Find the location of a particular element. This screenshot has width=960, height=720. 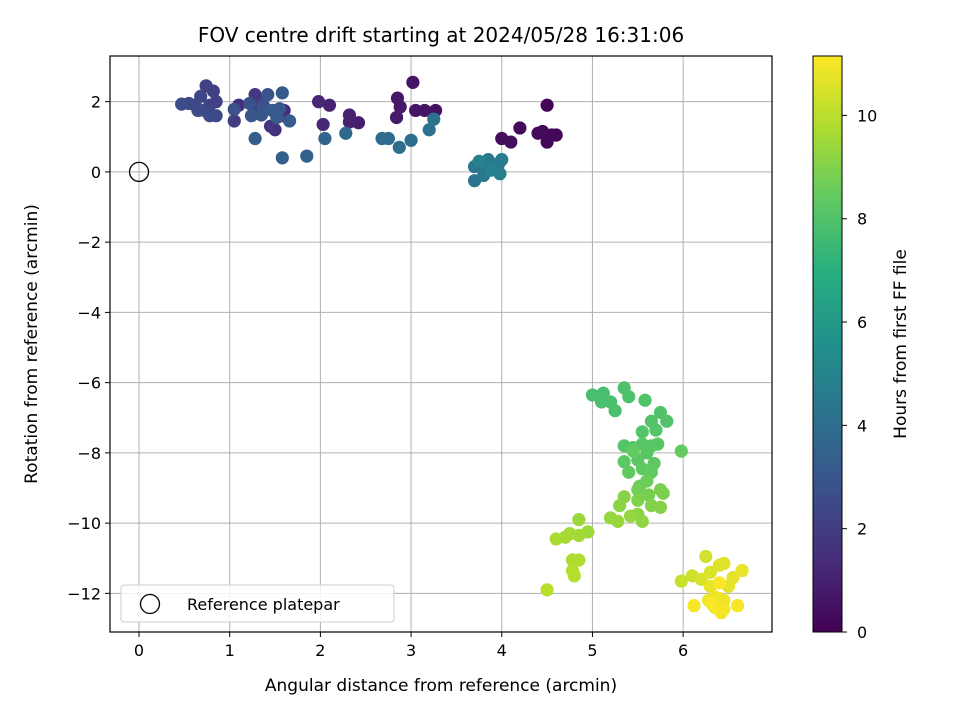

x-tick-label: 4 is located at coordinates (502, 650).